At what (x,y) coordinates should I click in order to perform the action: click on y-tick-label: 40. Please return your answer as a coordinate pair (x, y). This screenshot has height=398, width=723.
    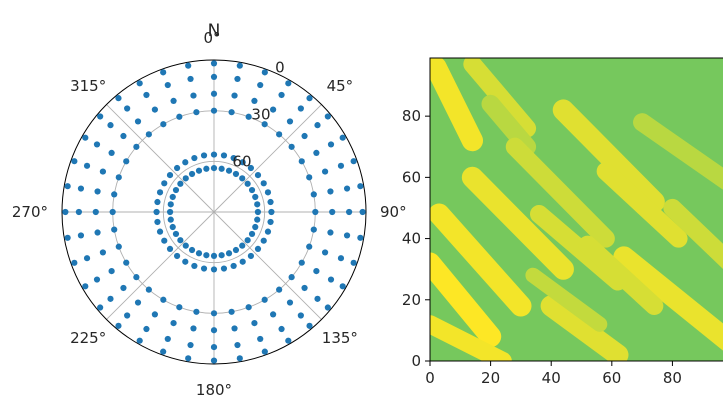
    Looking at the image, I should click on (411, 239).